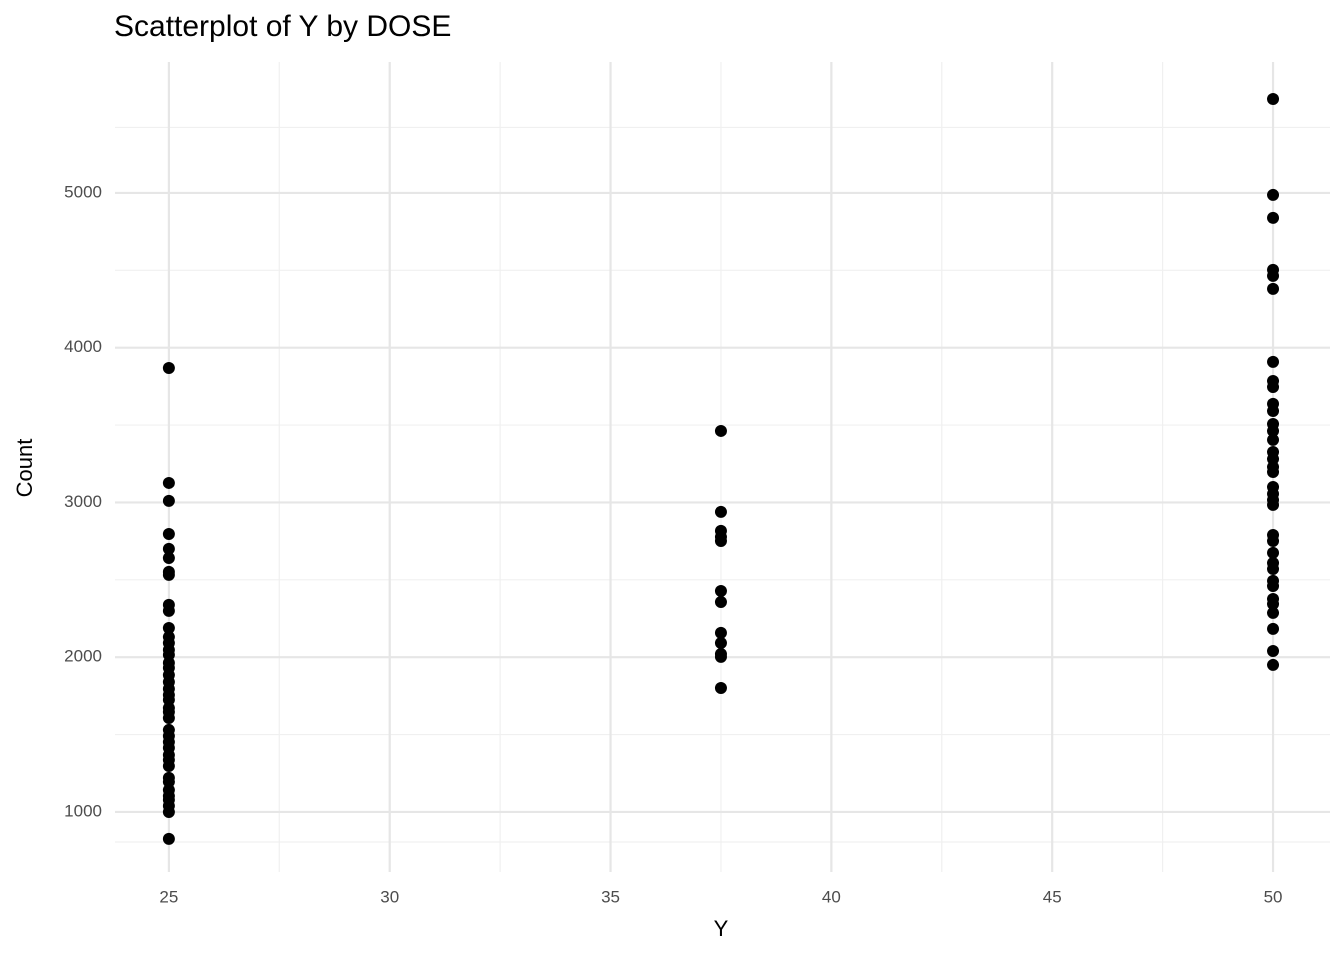 This screenshot has height=960, width=1344. What do you see at coordinates (83, 346) in the screenshot?
I see `y-tick-label: 4000` at bounding box center [83, 346].